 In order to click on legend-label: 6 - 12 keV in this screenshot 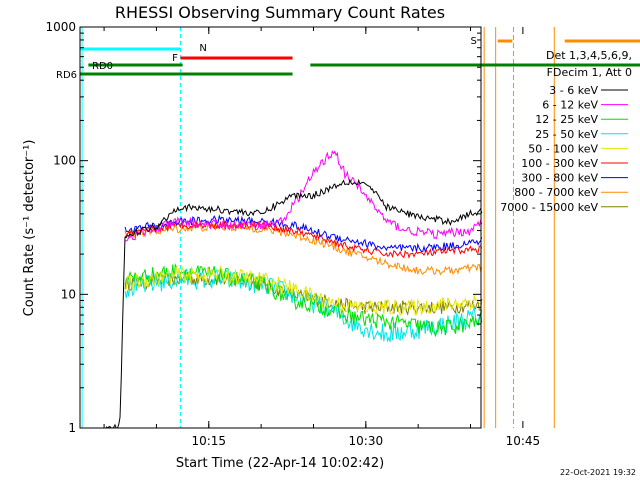, I will do `click(570, 105)`.